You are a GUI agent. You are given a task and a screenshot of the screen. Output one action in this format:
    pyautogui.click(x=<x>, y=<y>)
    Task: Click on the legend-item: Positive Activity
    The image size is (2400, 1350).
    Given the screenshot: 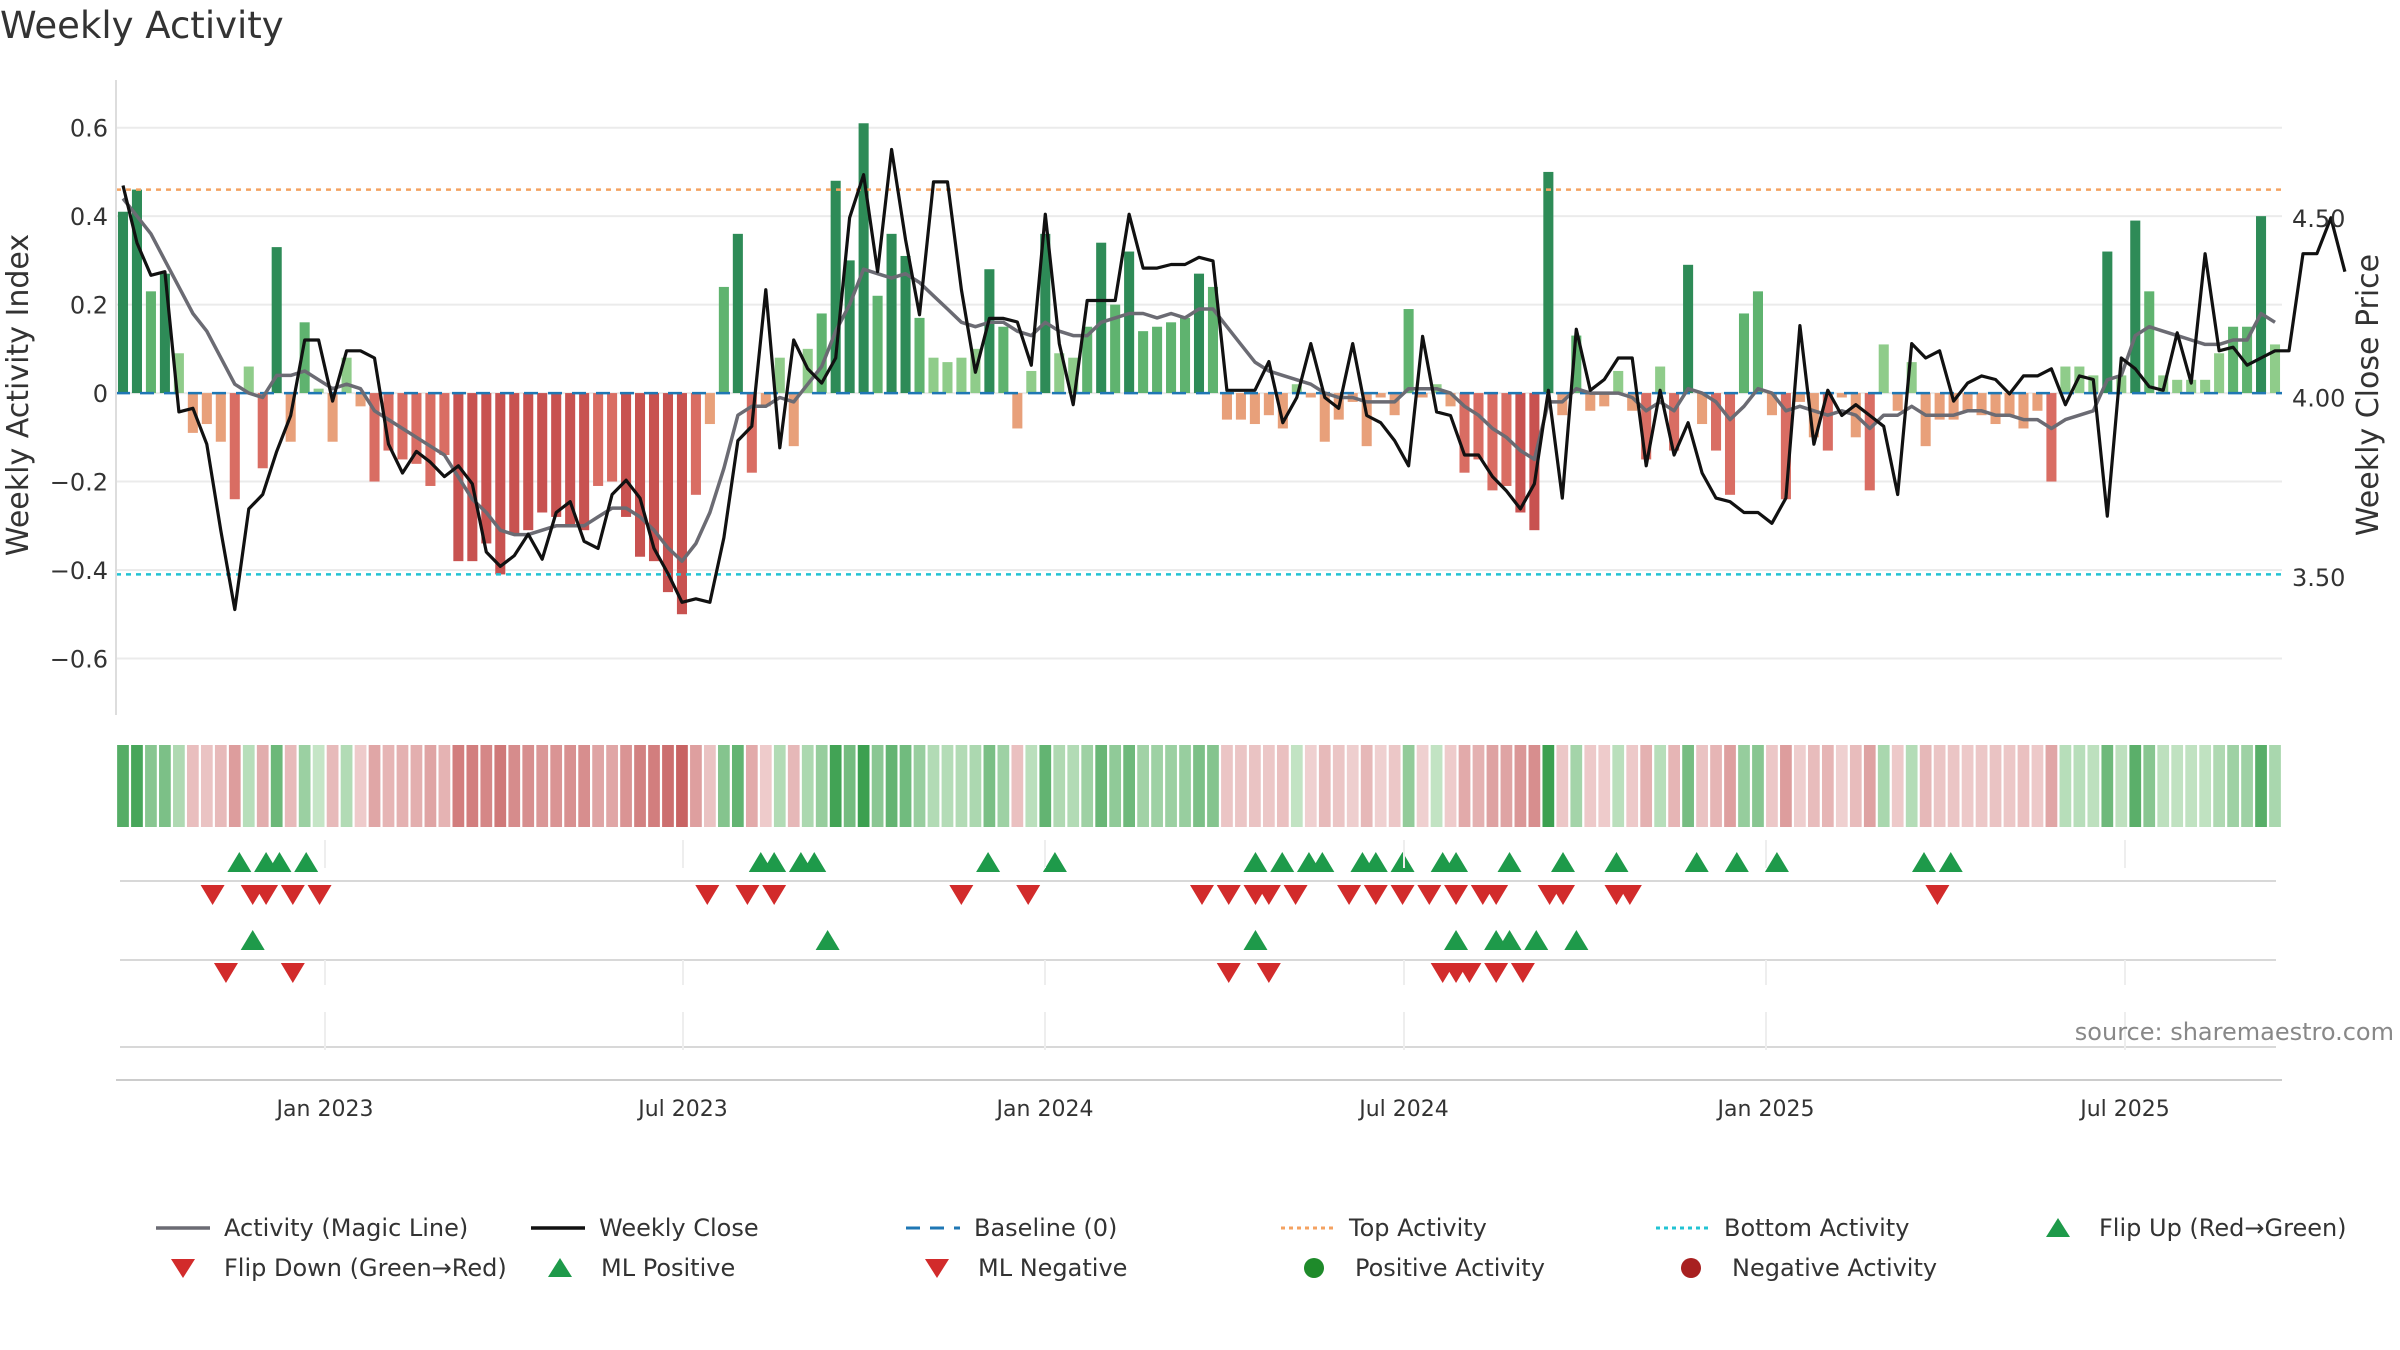 What is the action you would take?
    pyautogui.click(x=1469, y=1268)
    